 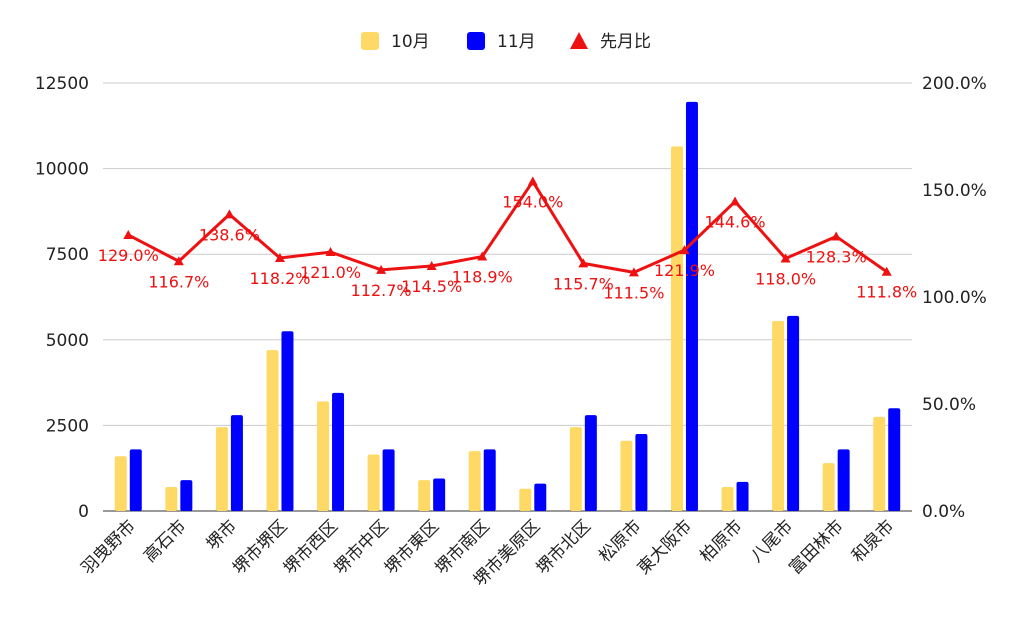 I want to click on ratio-label-13: 118.0%, so click(x=785, y=278).